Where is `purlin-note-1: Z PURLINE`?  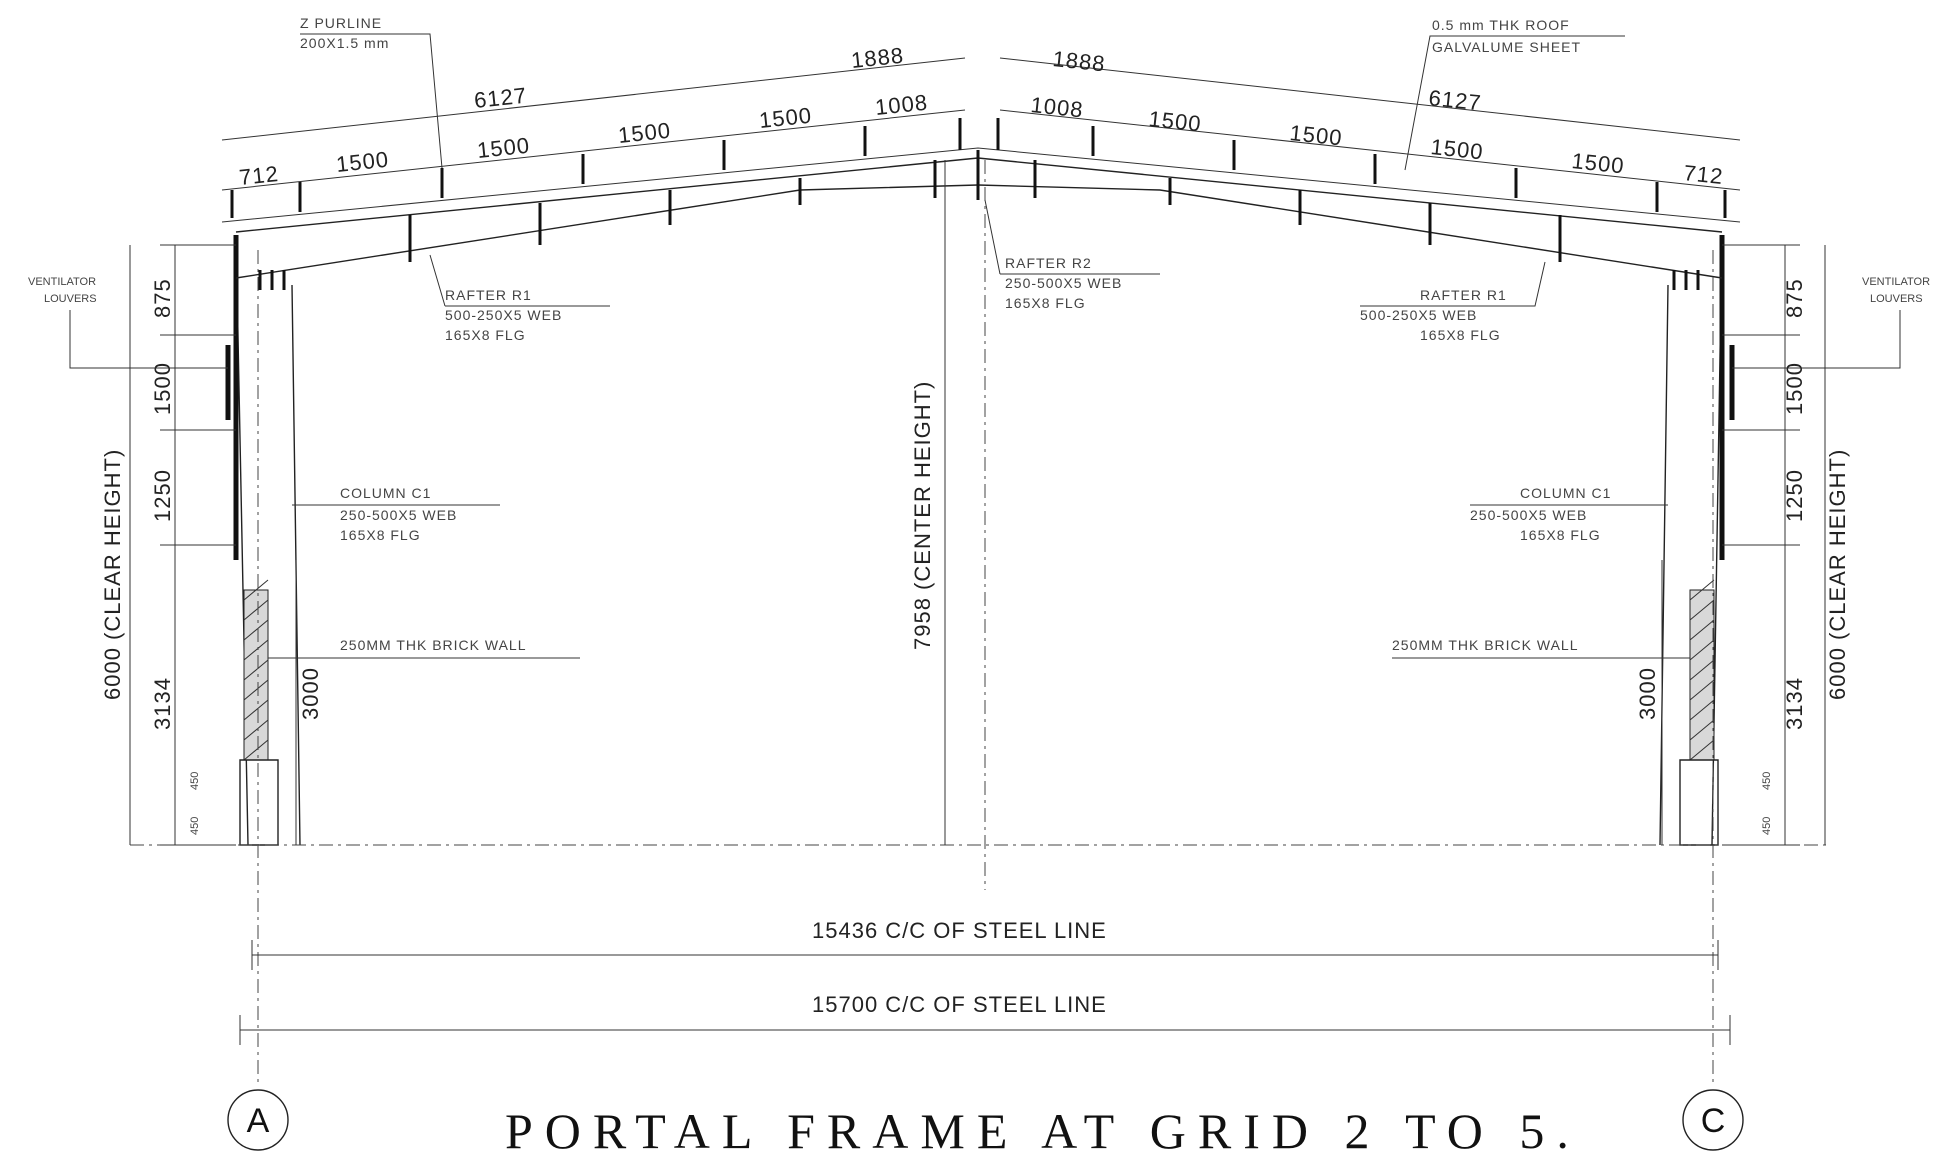 purlin-note-1: Z PURLINE is located at coordinates (341, 23).